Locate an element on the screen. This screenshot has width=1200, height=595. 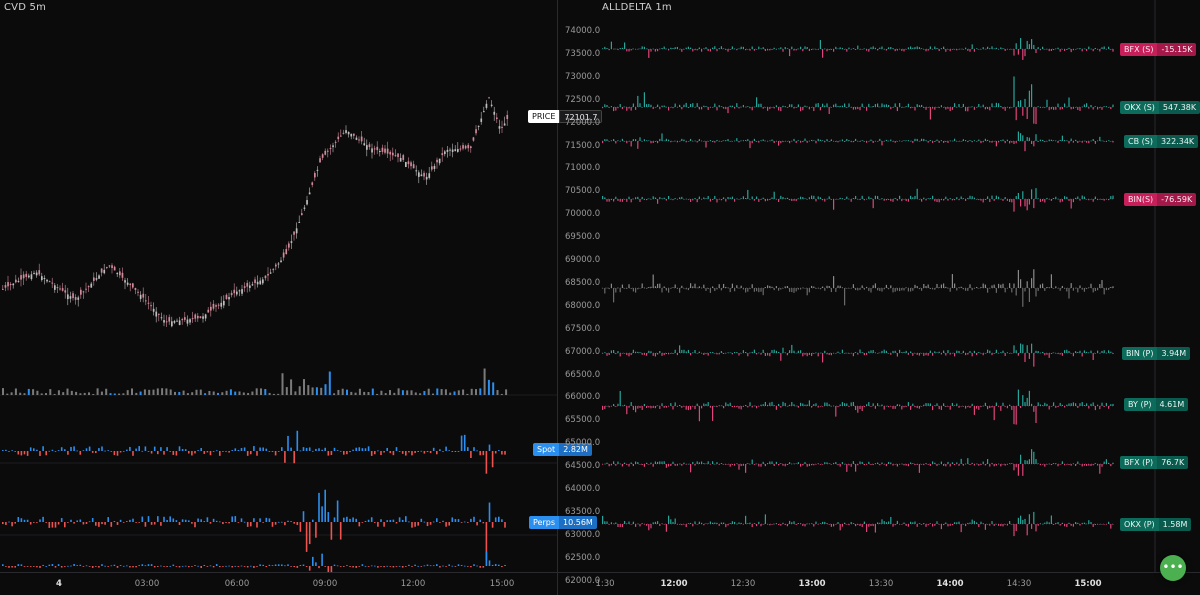
cvd-time-tick: 15:00 is located at coordinates (502, 584).